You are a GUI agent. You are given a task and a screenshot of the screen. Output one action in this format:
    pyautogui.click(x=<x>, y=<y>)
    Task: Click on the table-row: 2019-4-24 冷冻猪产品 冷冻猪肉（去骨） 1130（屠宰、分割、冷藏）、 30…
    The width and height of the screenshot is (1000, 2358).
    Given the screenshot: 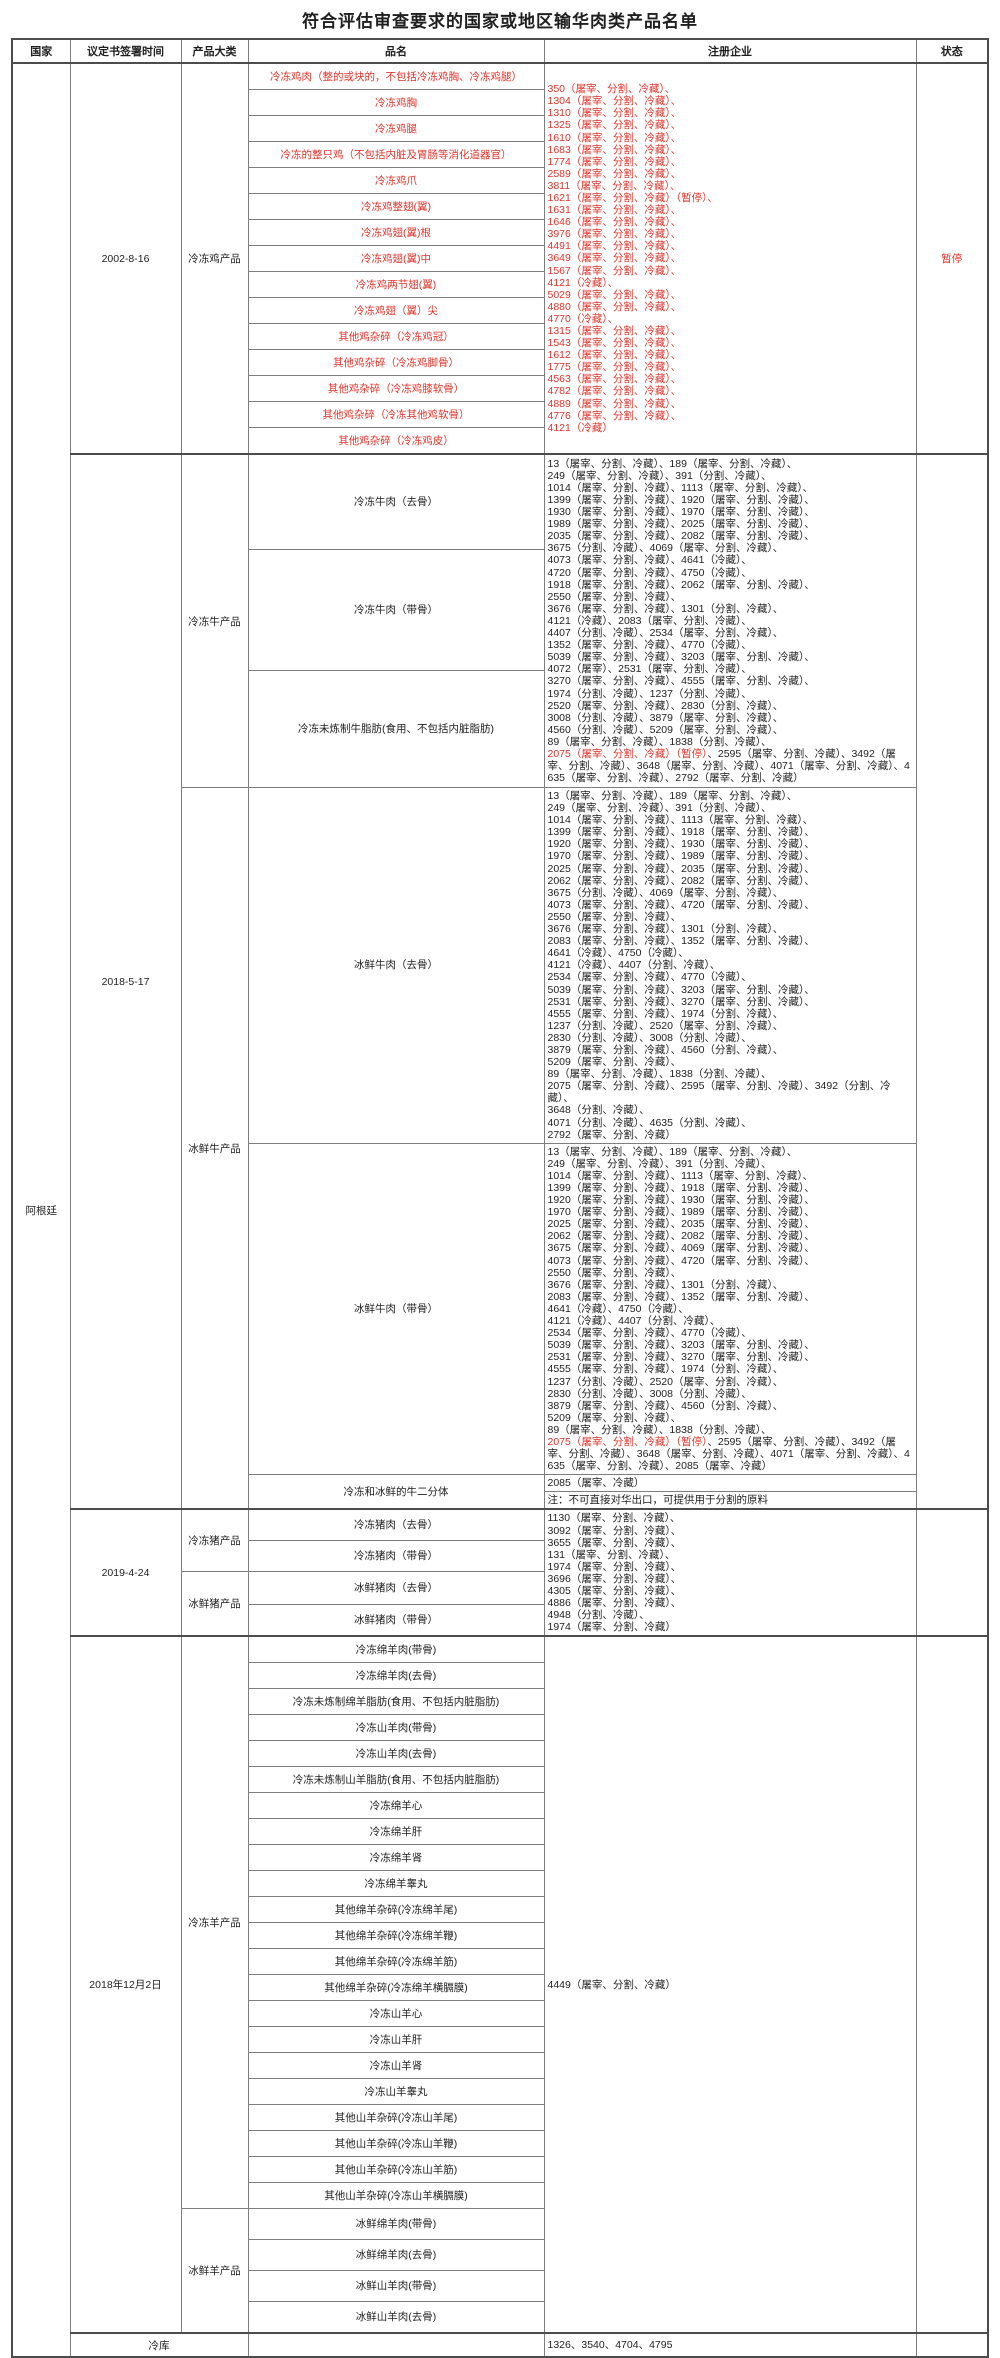 What is the action you would take?
    pyautogui.click(x=500, y=1572)
    